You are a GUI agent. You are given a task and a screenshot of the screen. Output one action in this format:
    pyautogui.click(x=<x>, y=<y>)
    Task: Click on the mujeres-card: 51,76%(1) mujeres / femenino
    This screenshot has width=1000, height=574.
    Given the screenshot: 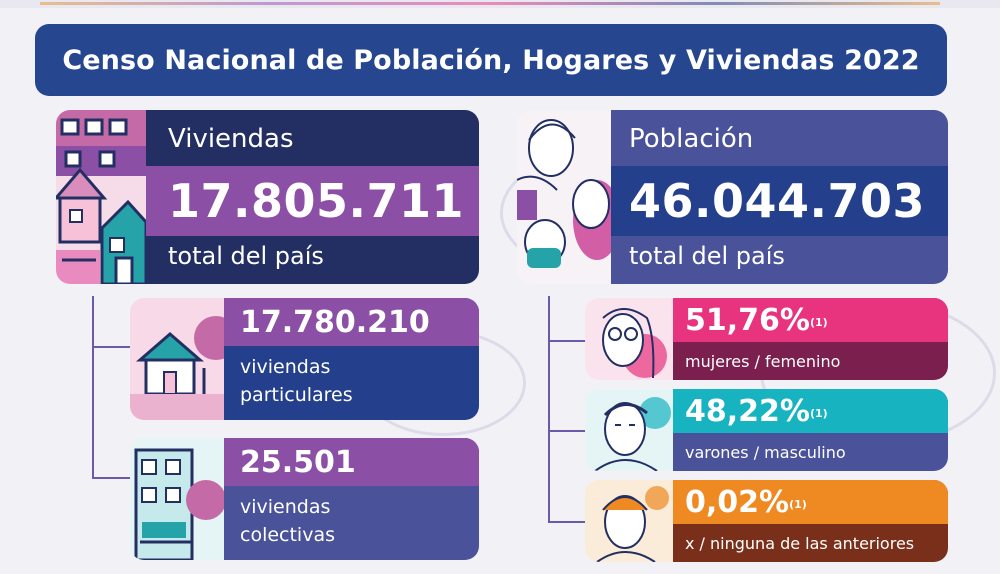 What is the action you would take?
    pyautogui.click(x=810, y=339)
    